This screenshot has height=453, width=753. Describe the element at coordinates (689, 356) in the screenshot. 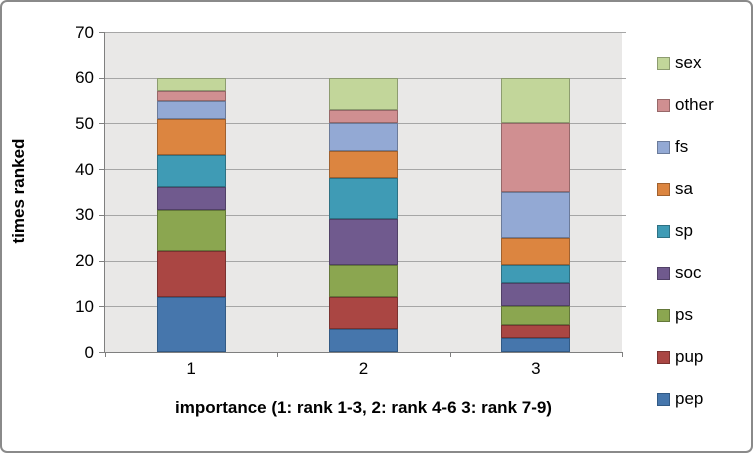

I see `legend-label-pup: pup` at that location.